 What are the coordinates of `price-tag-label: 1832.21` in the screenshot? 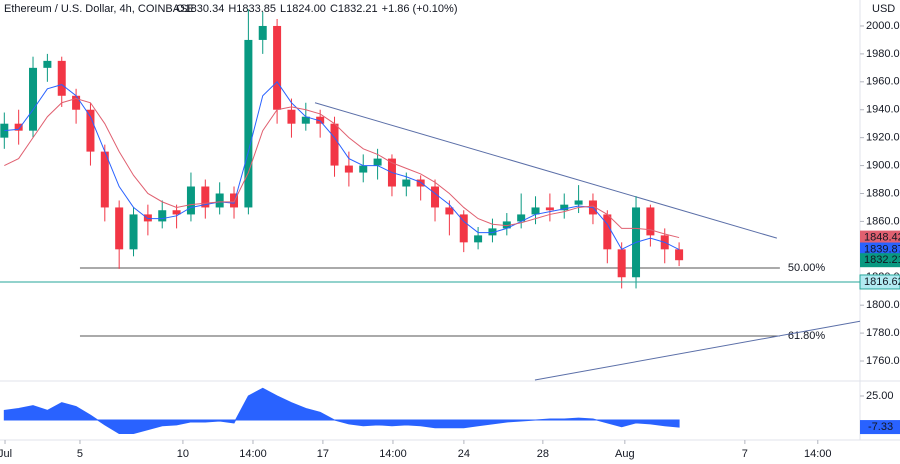 It's located at (882, 260).